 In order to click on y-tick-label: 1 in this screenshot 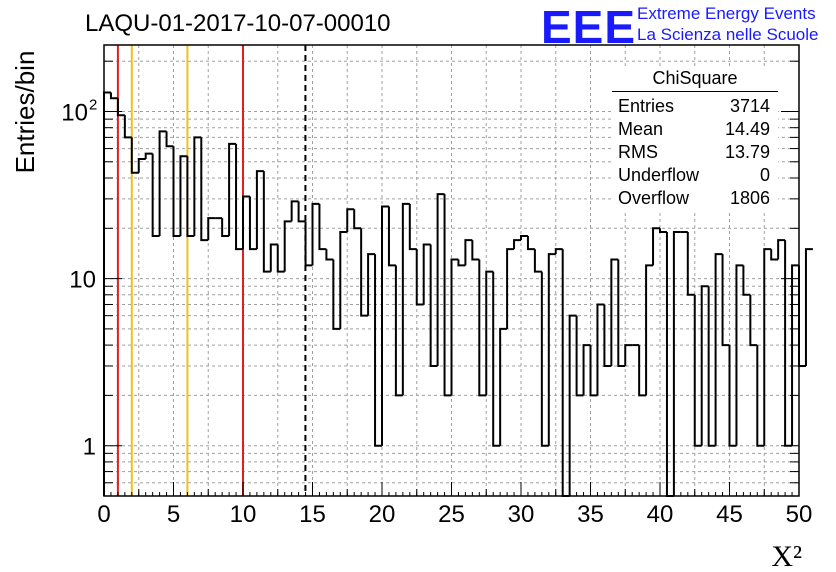, I will do `click(89, 447)`.